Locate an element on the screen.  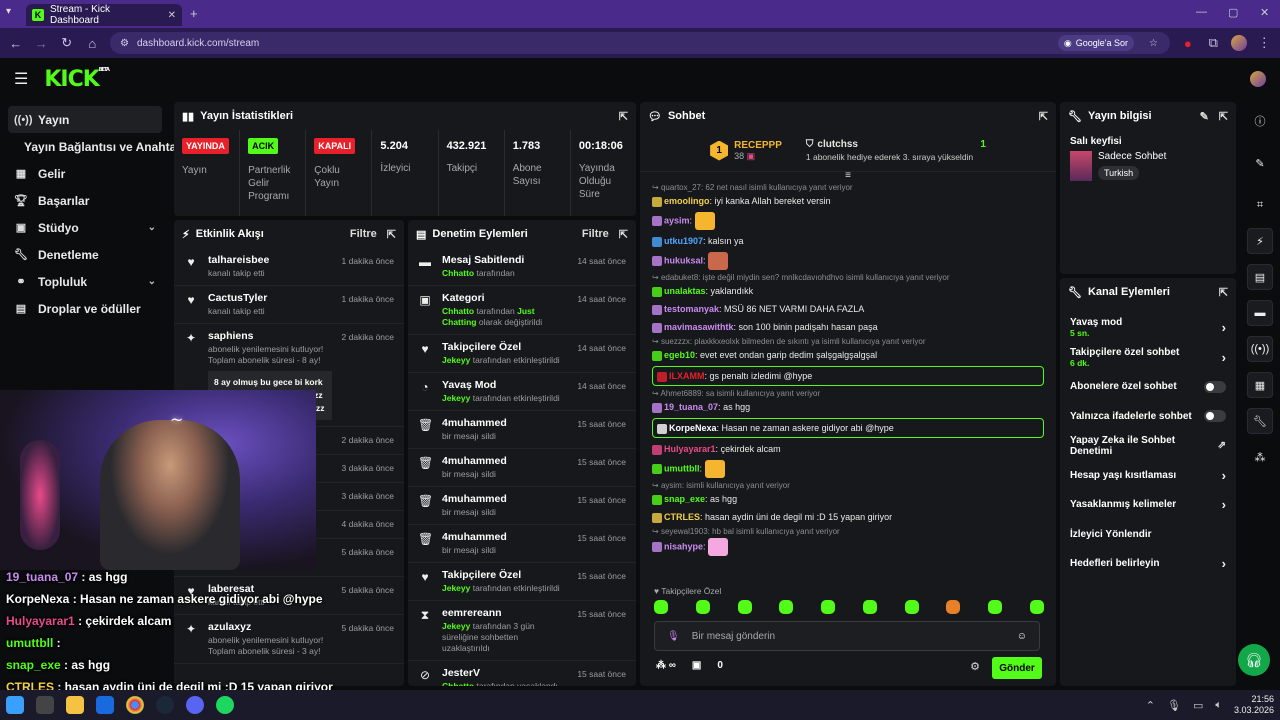
filter-button: Filtre is located at coordinates (363, 234).